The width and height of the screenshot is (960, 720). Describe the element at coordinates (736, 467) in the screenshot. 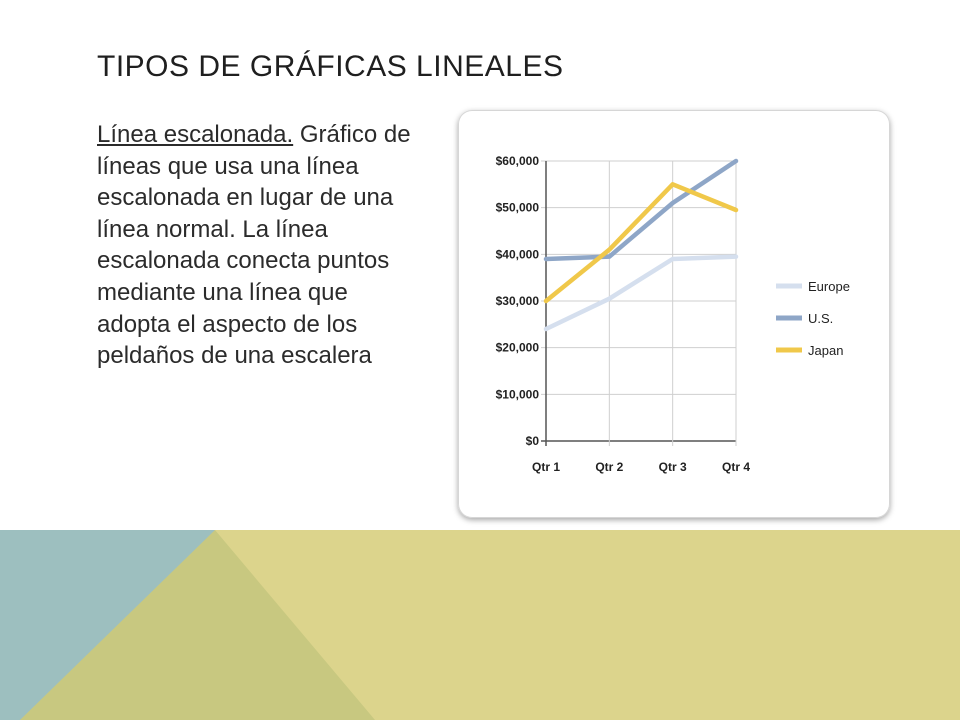

I see `x-tick-label: Qtr 4` at that location.